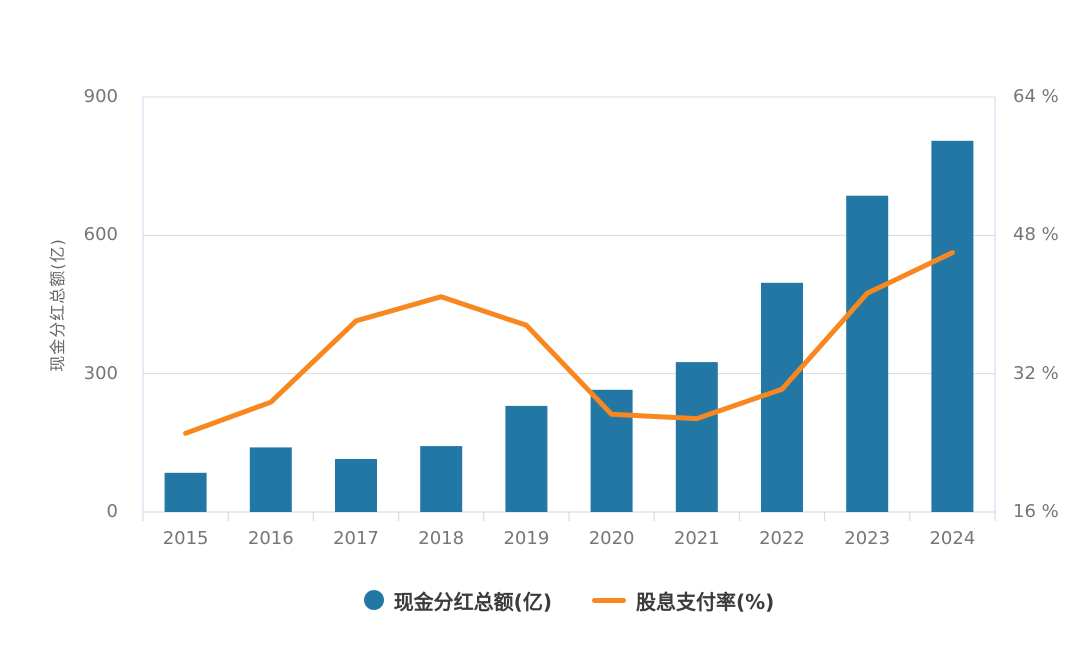 The height and width of the screenshot is (646, 1080). I want to click on left-axis-tick-label: 900, so click(100, 96).